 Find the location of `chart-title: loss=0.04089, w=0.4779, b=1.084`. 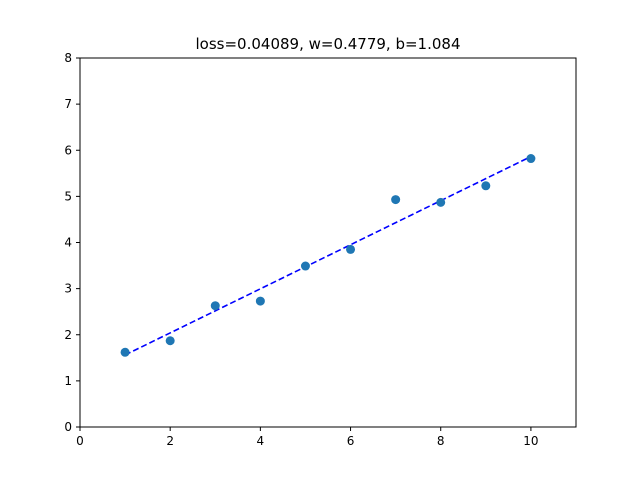

chart-title: loss=0.04089, w=0.4779, b=1.084 is located at coordinates (328, 44).